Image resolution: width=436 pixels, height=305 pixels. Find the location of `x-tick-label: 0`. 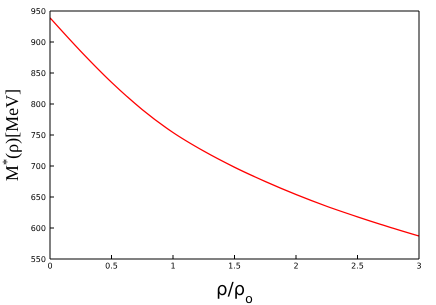

x-tick-label: 0 is located at coordinates (50, 266).